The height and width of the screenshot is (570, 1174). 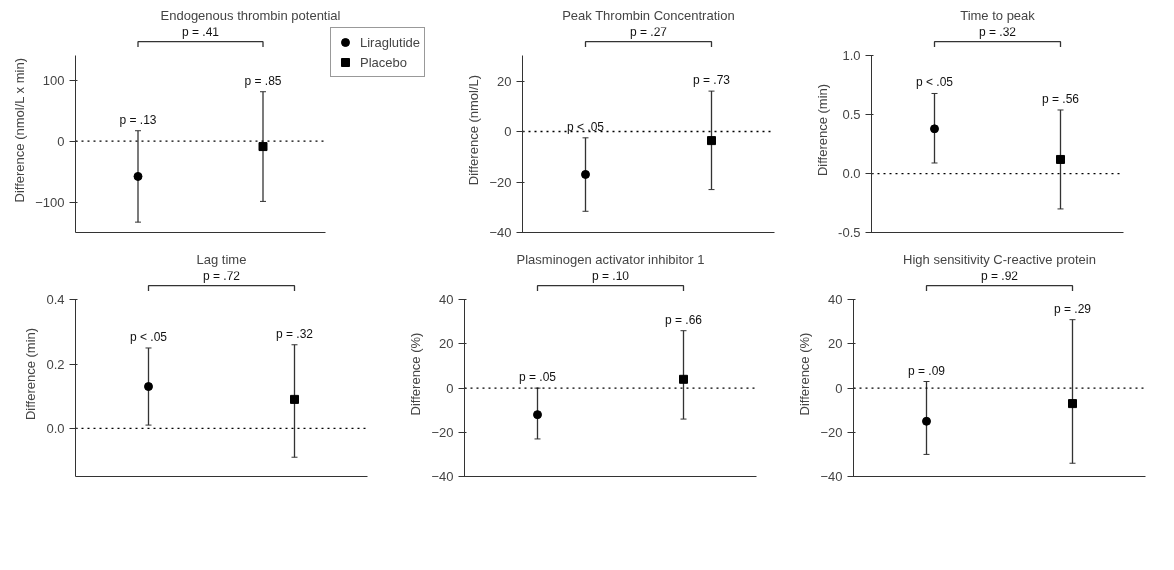 I want to click on y-tick-label: 0.4, so click(x=55, y=300).